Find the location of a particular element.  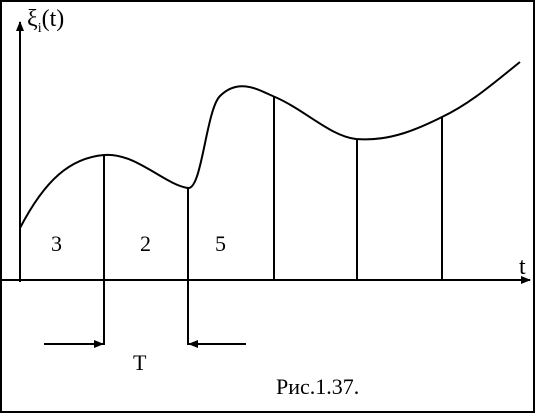

interval-label-3: 5 is located at coordinates (220, 243).